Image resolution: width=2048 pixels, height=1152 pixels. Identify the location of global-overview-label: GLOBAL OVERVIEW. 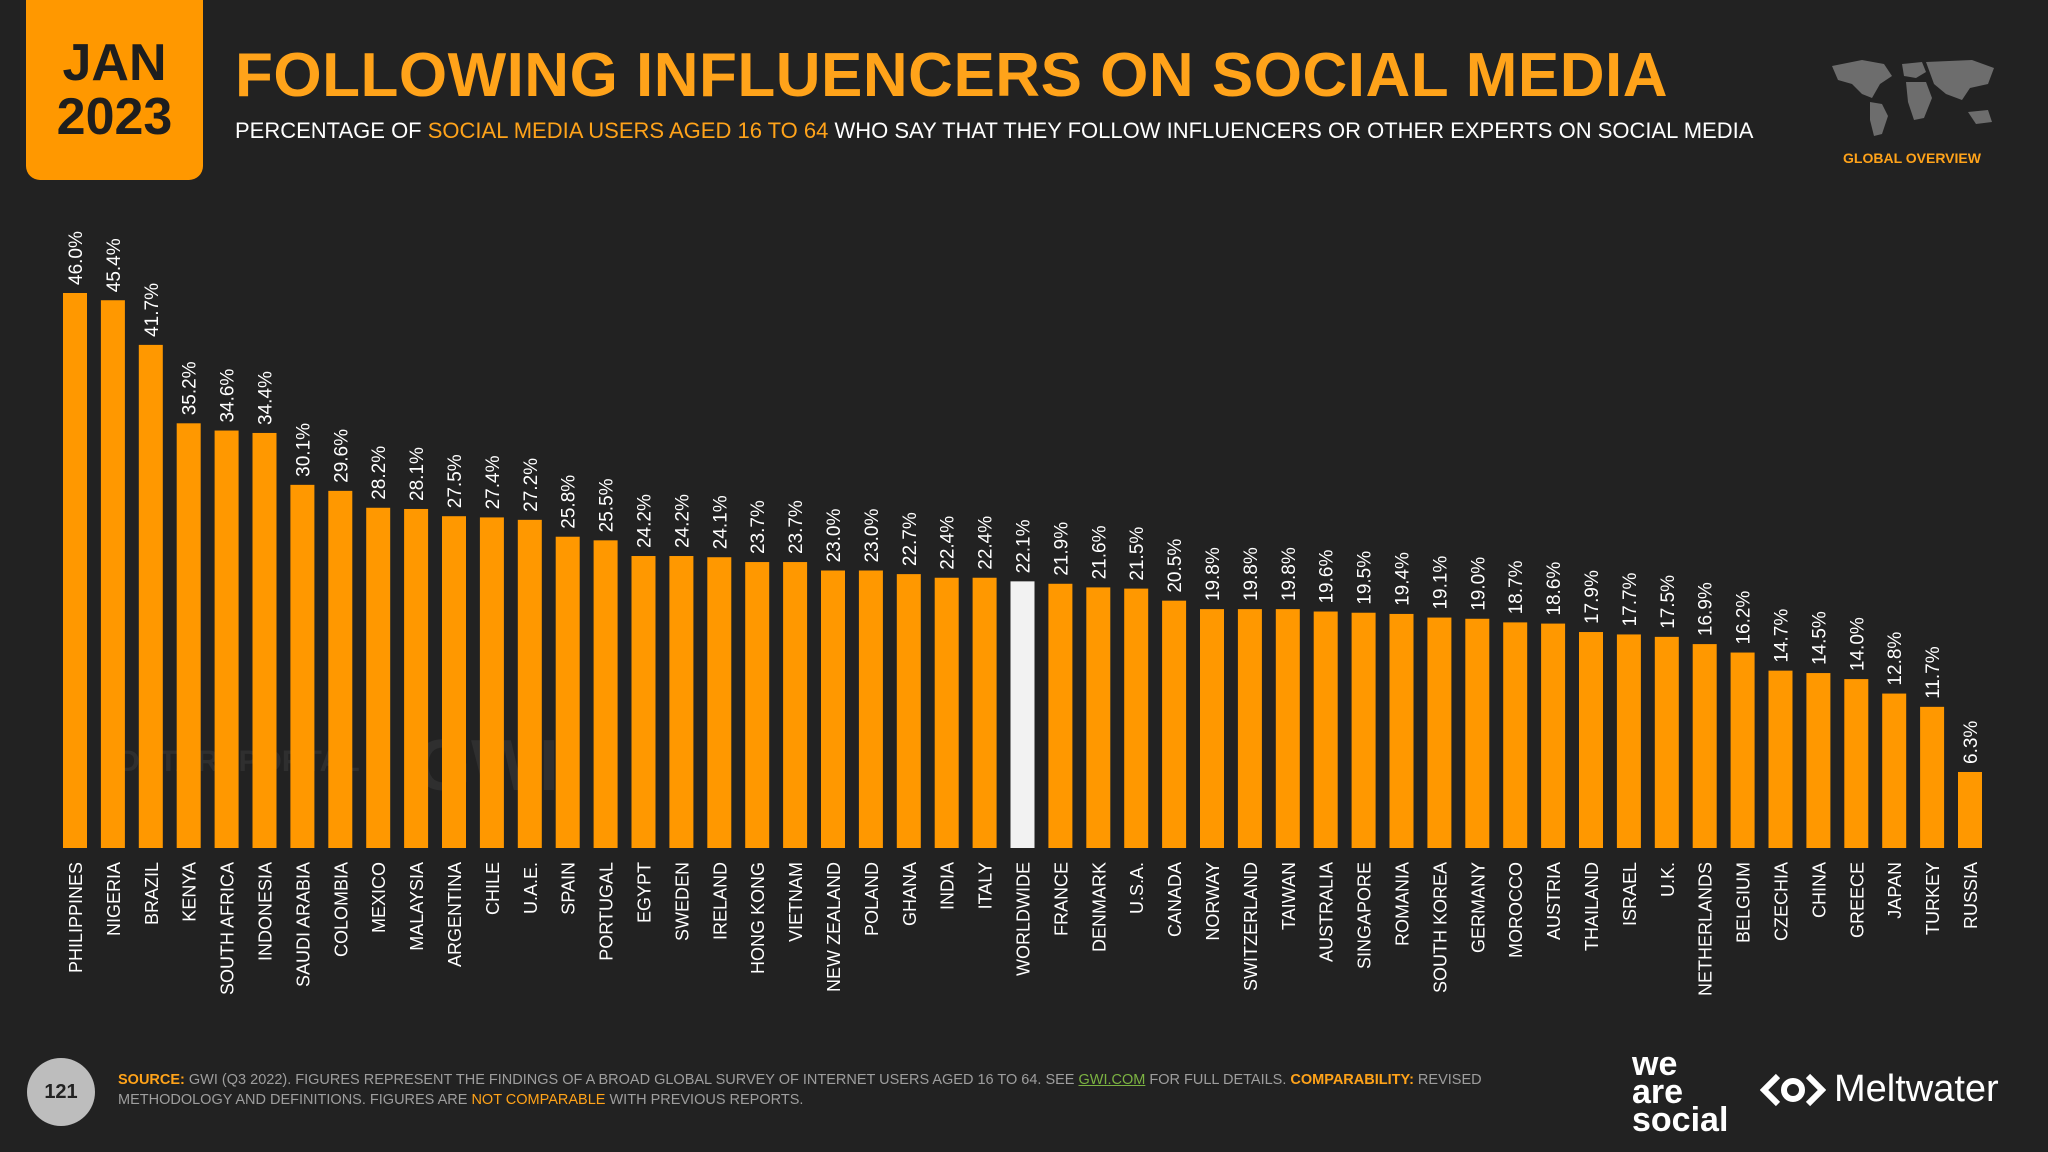
(1912, 158).